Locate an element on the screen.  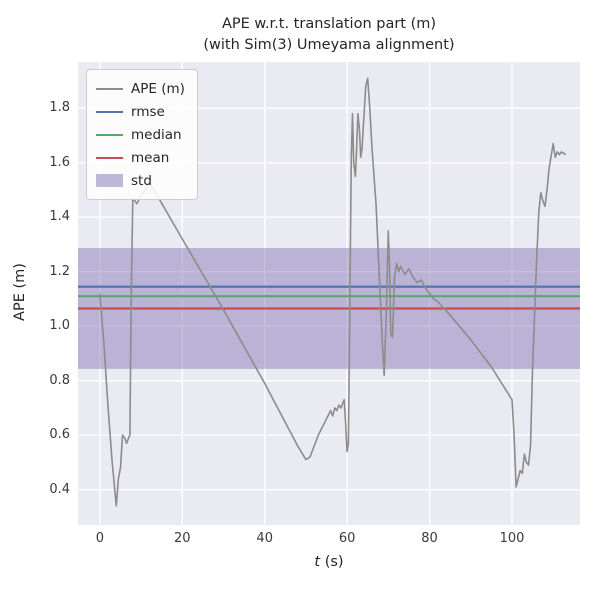
legend-item-median: median is located at coordinates (140, 134).